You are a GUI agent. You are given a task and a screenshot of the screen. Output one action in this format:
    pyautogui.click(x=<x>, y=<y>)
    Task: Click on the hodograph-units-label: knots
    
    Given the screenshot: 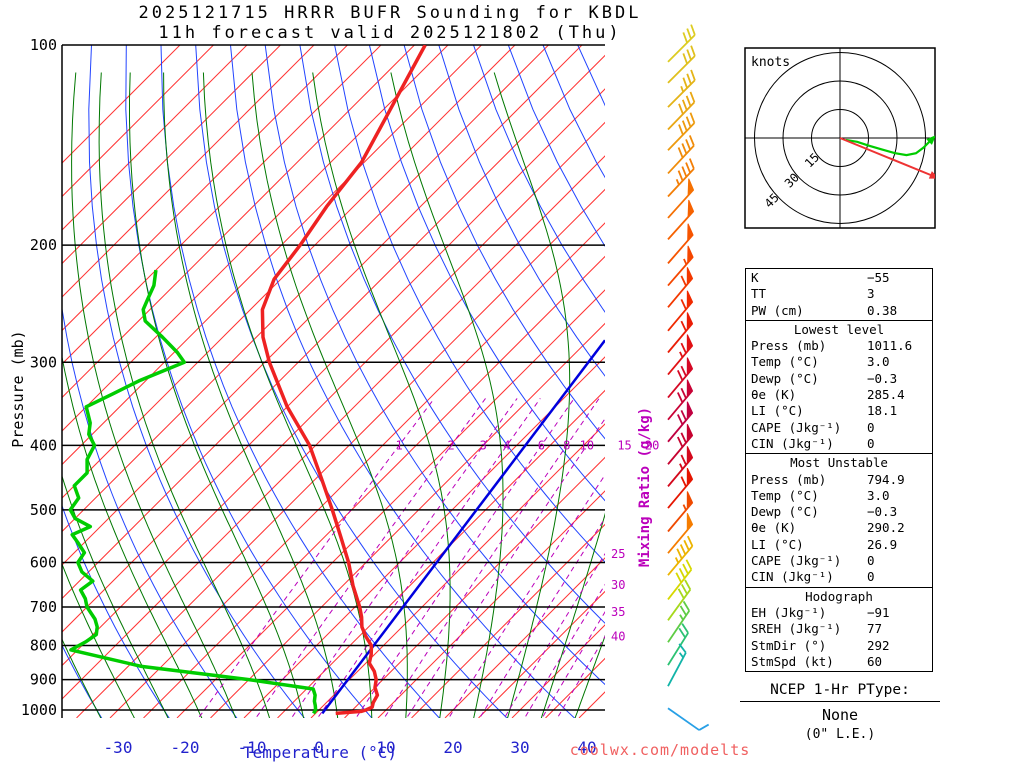 What is the action you would take?
    pyautogui.click(x=770, y=62)
    